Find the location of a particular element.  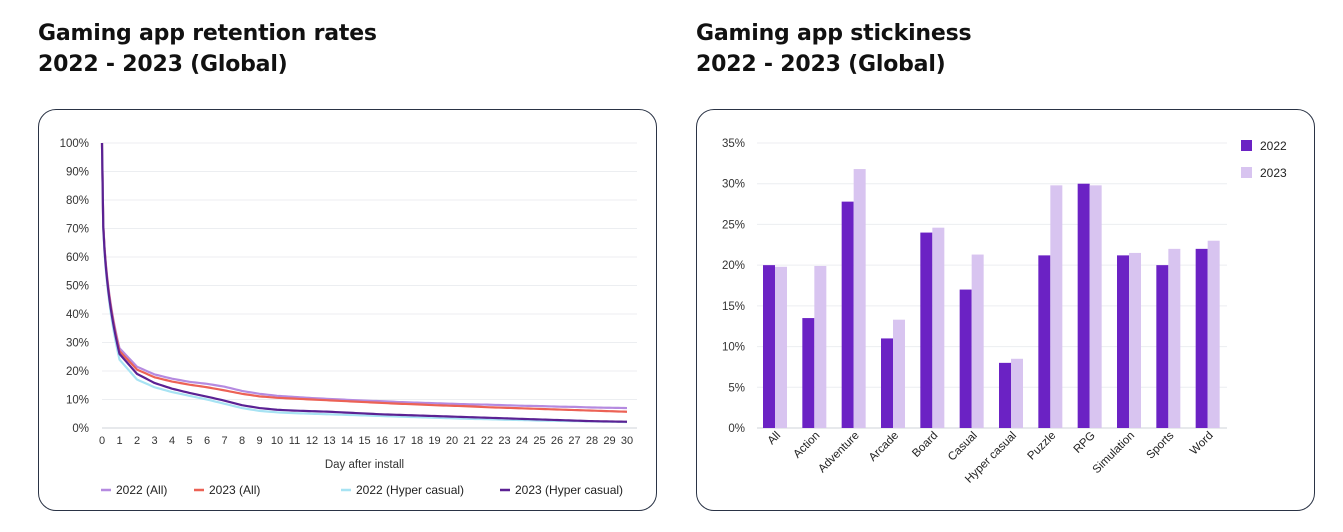

x-tick-label: 12 is located at coordinates (312, 441).